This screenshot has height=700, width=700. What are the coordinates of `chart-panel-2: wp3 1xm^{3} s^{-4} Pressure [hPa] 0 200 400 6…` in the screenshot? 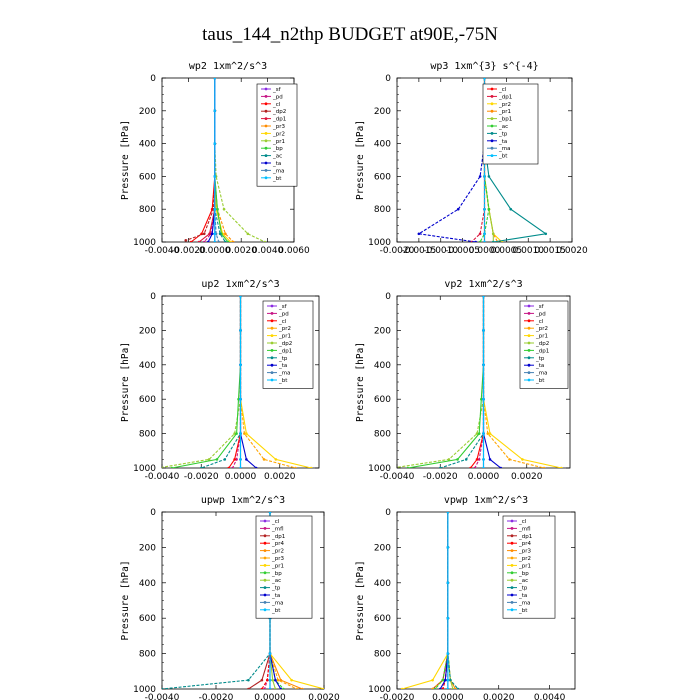 It's located at (471, 158).